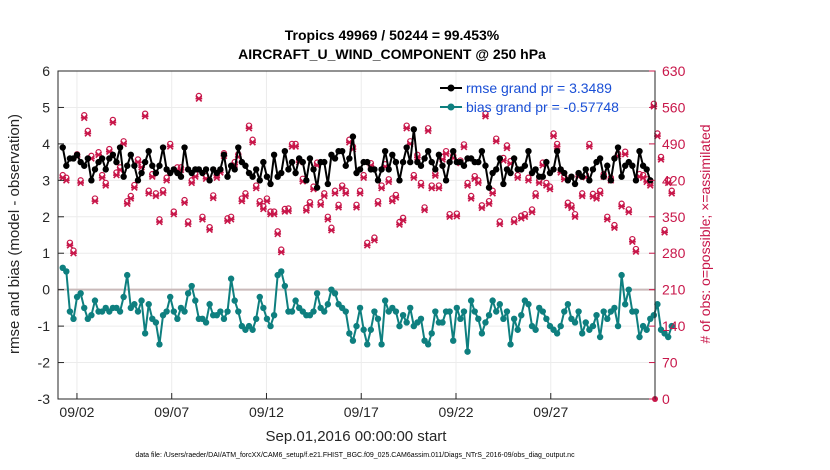  Describe the element at coordinates (14, 234) in the screenshot. I see `y-axis-label: rmse and bias (model - observation)` at that location.